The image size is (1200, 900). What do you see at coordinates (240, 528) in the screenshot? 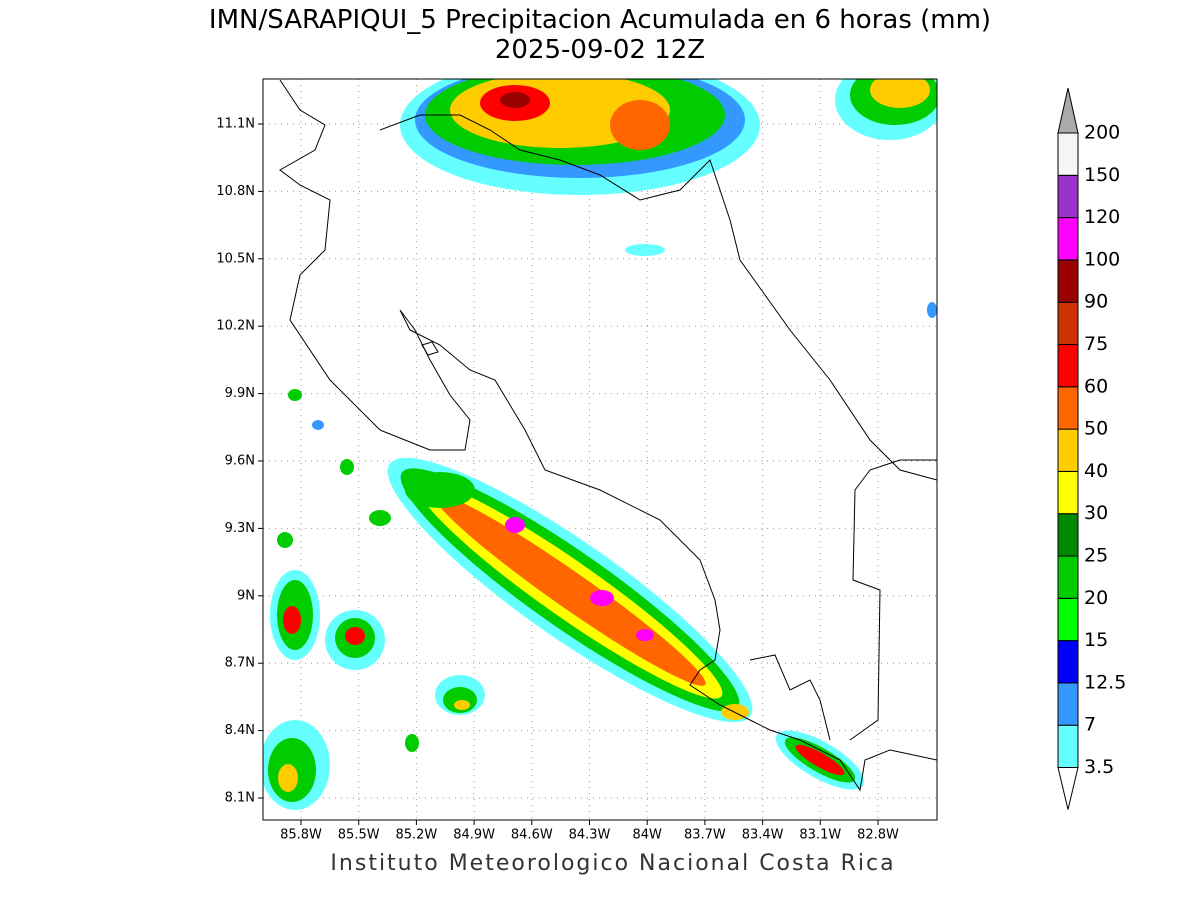
I see `lat-label: 9.3N` at bounding box center [240, 528].